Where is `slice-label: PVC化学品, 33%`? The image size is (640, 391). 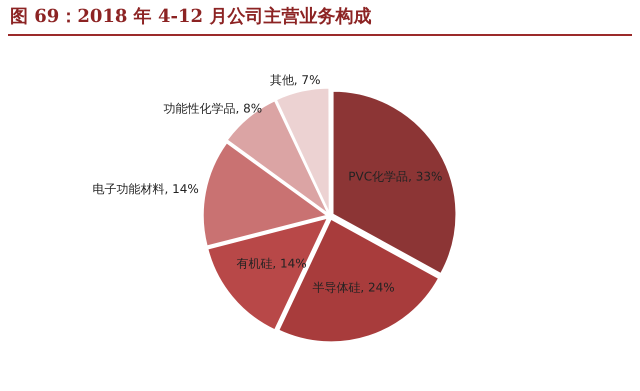 slice-label: PVC化学品, 33% is located at coordinates (395, 176).